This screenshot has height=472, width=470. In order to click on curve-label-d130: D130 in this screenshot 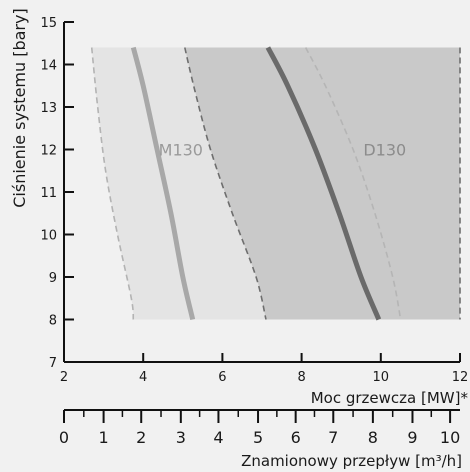, I will do `click(384, 150)`.